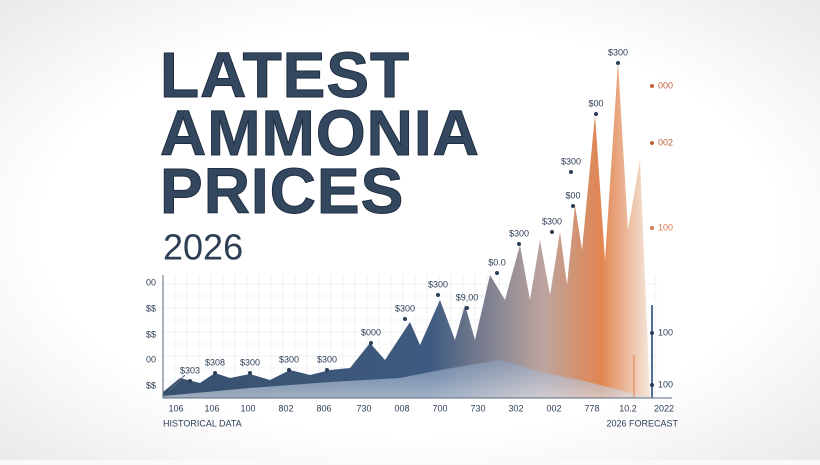  Describe the element at coordinates (320, 133) in the screenshot. I see `title-line: AMMONIA` at that location.